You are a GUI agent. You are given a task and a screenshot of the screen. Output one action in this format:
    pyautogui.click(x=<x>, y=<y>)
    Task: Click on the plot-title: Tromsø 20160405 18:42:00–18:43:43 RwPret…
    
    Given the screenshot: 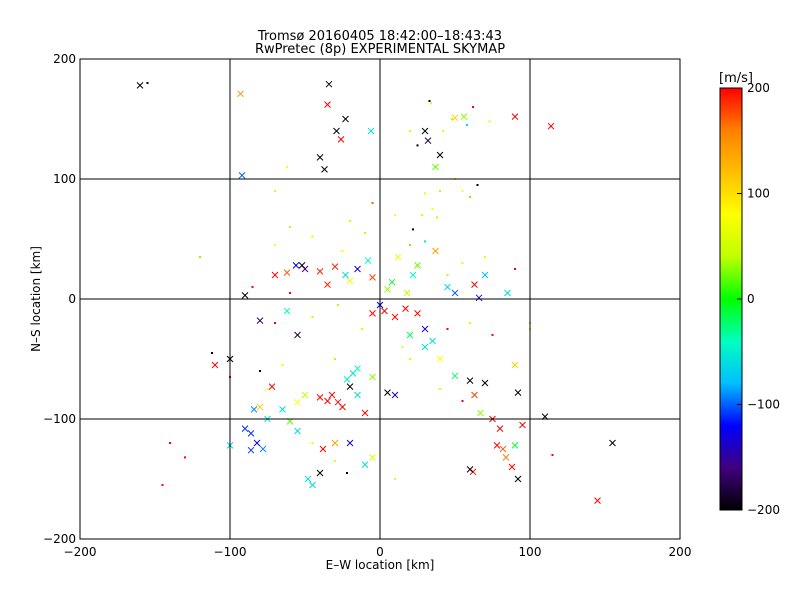 What is the action you would take?
    pyautogui.click(x=380, y=43)
    